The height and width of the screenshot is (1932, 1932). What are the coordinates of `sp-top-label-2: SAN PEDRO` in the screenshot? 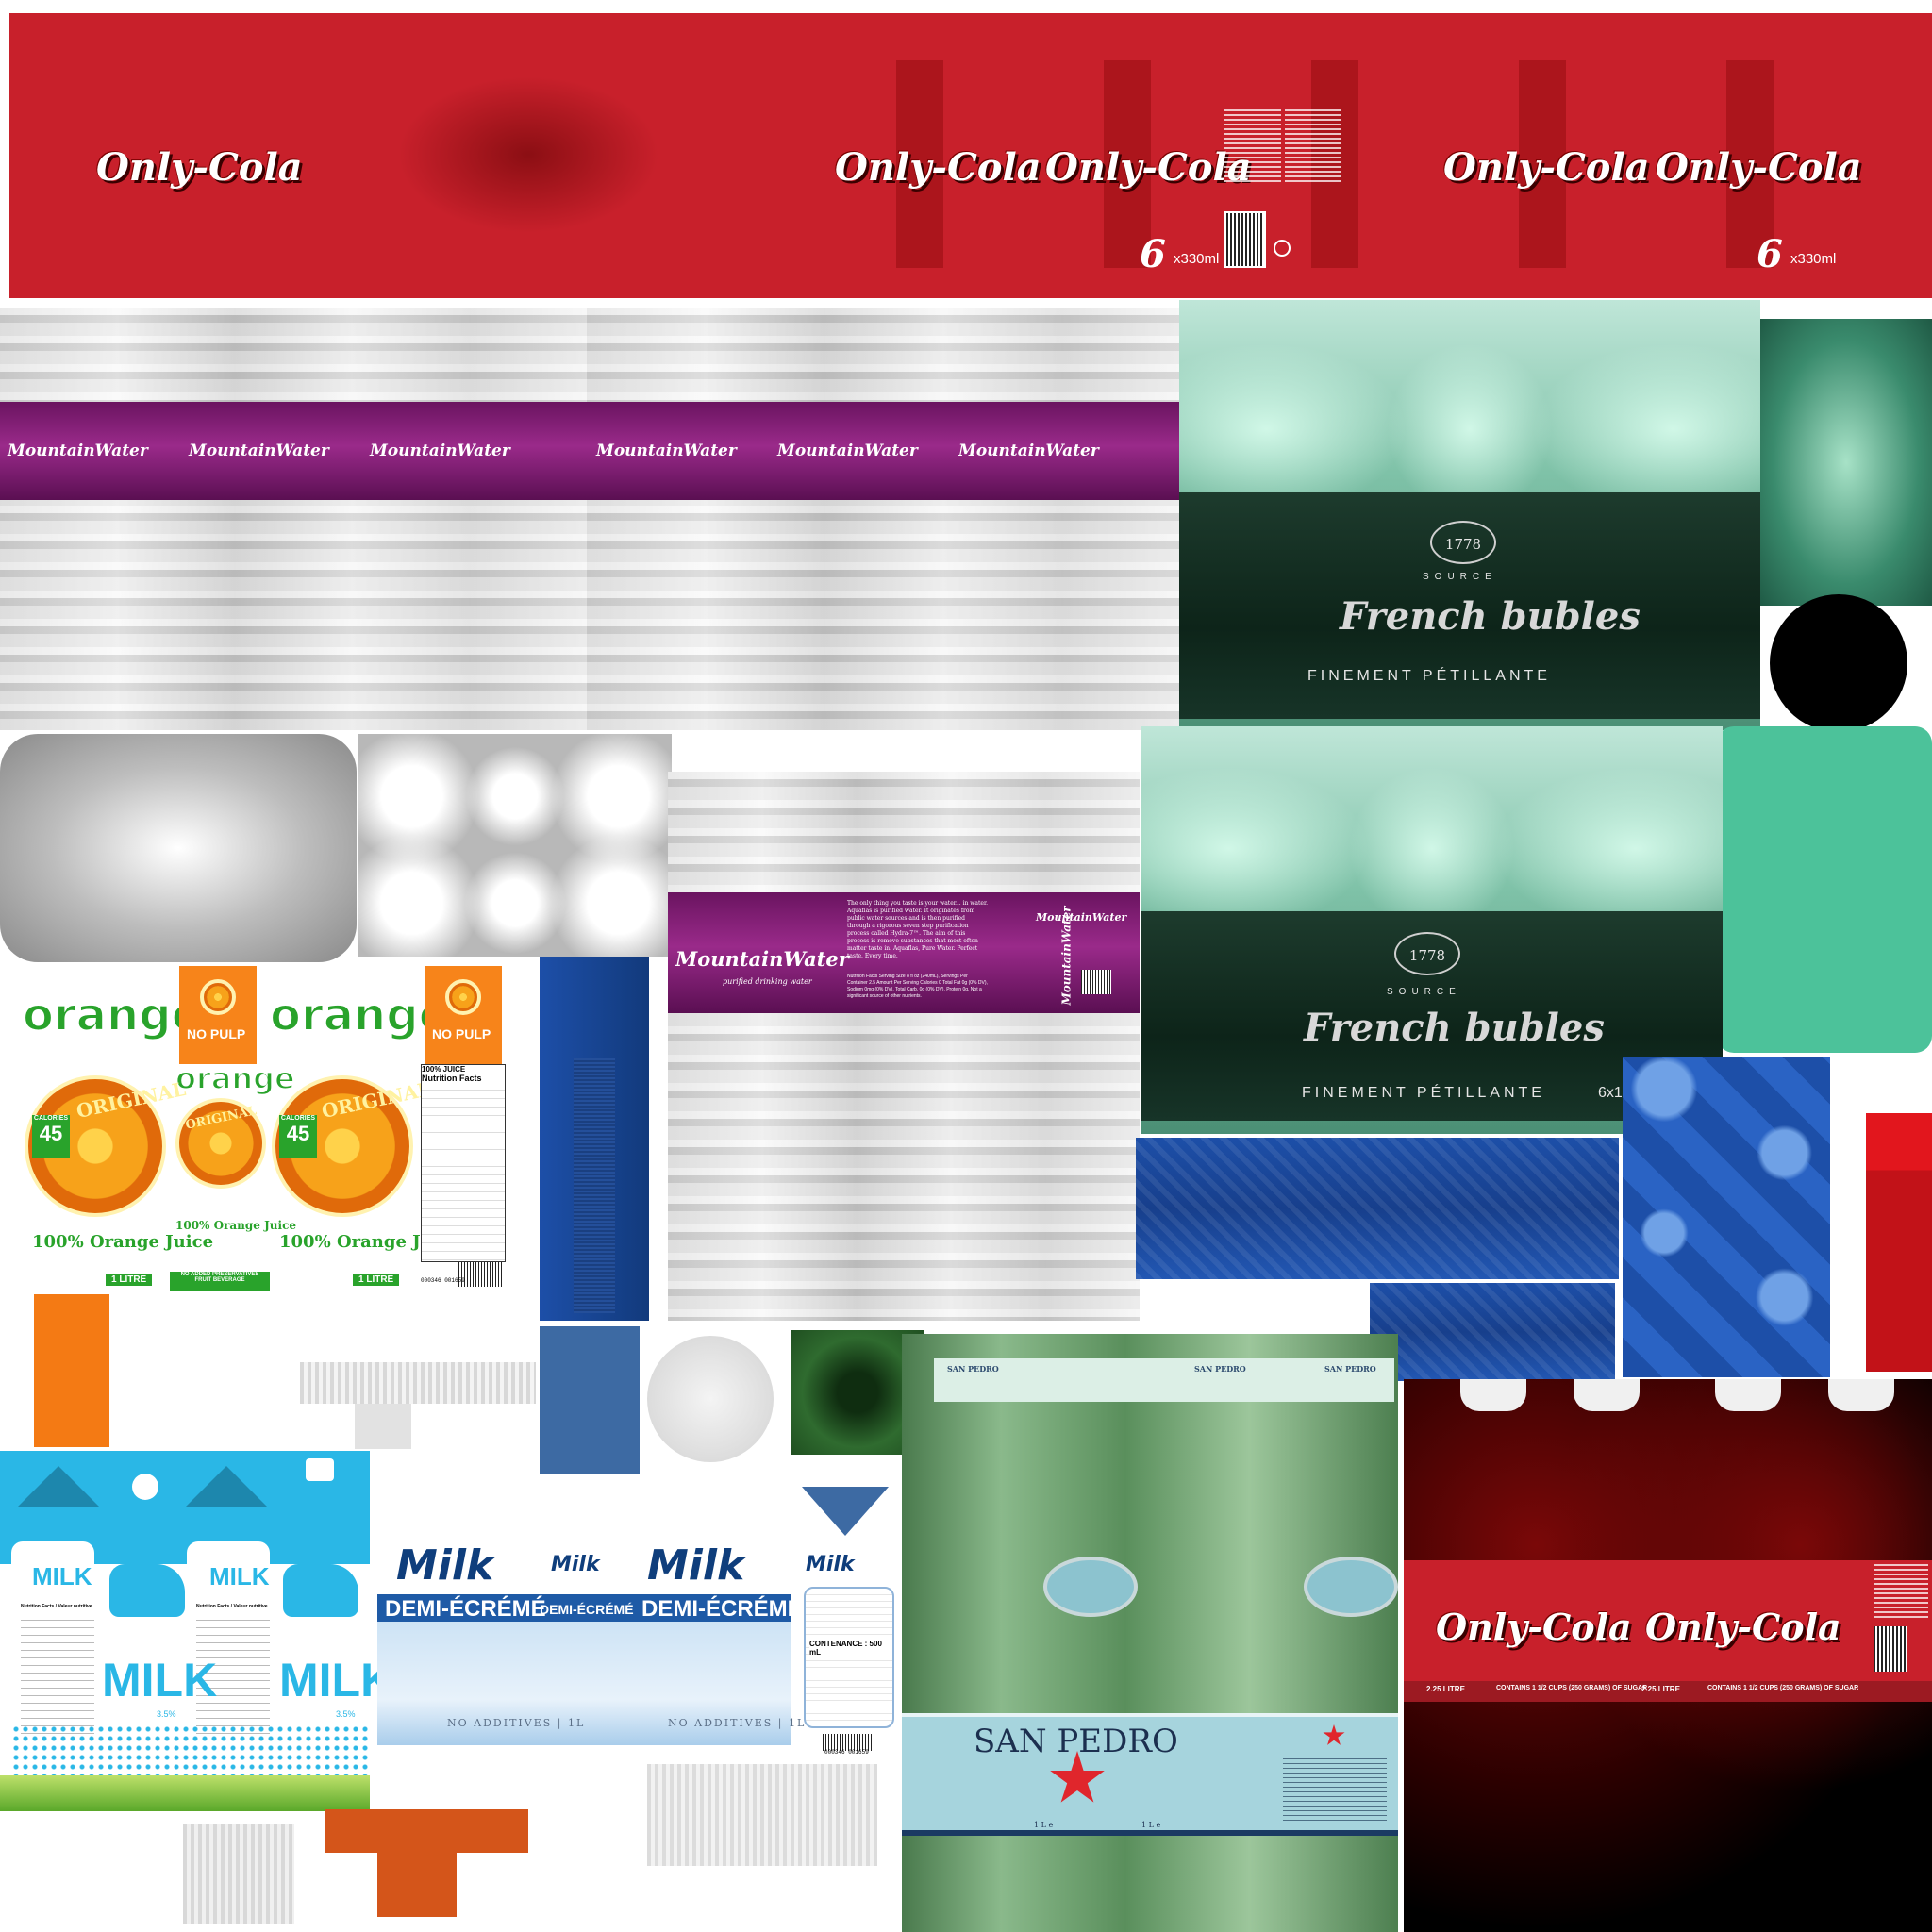 It's located at (1220, 1369).